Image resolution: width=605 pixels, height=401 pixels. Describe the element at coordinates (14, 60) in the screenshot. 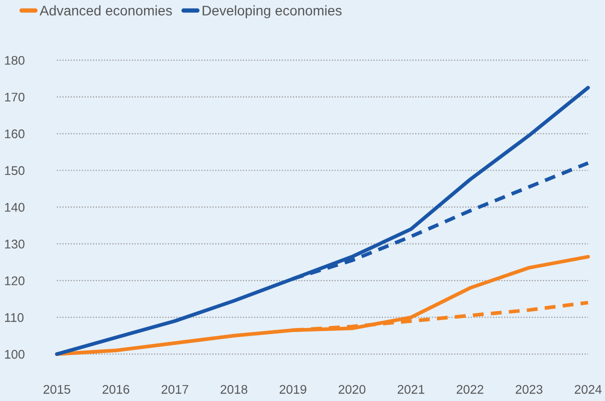

I see `y-tick-label: 180` at that location.